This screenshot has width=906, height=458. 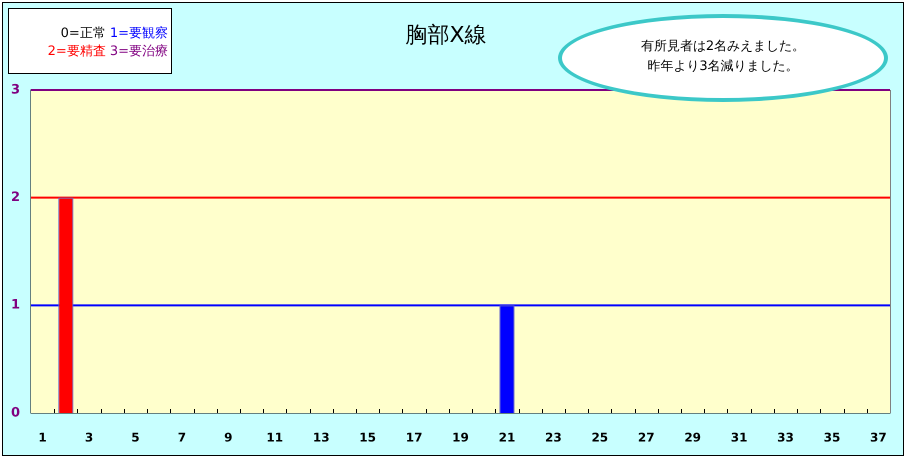 I want to click on y-tick-label: 1, so click(x=15, y=305).